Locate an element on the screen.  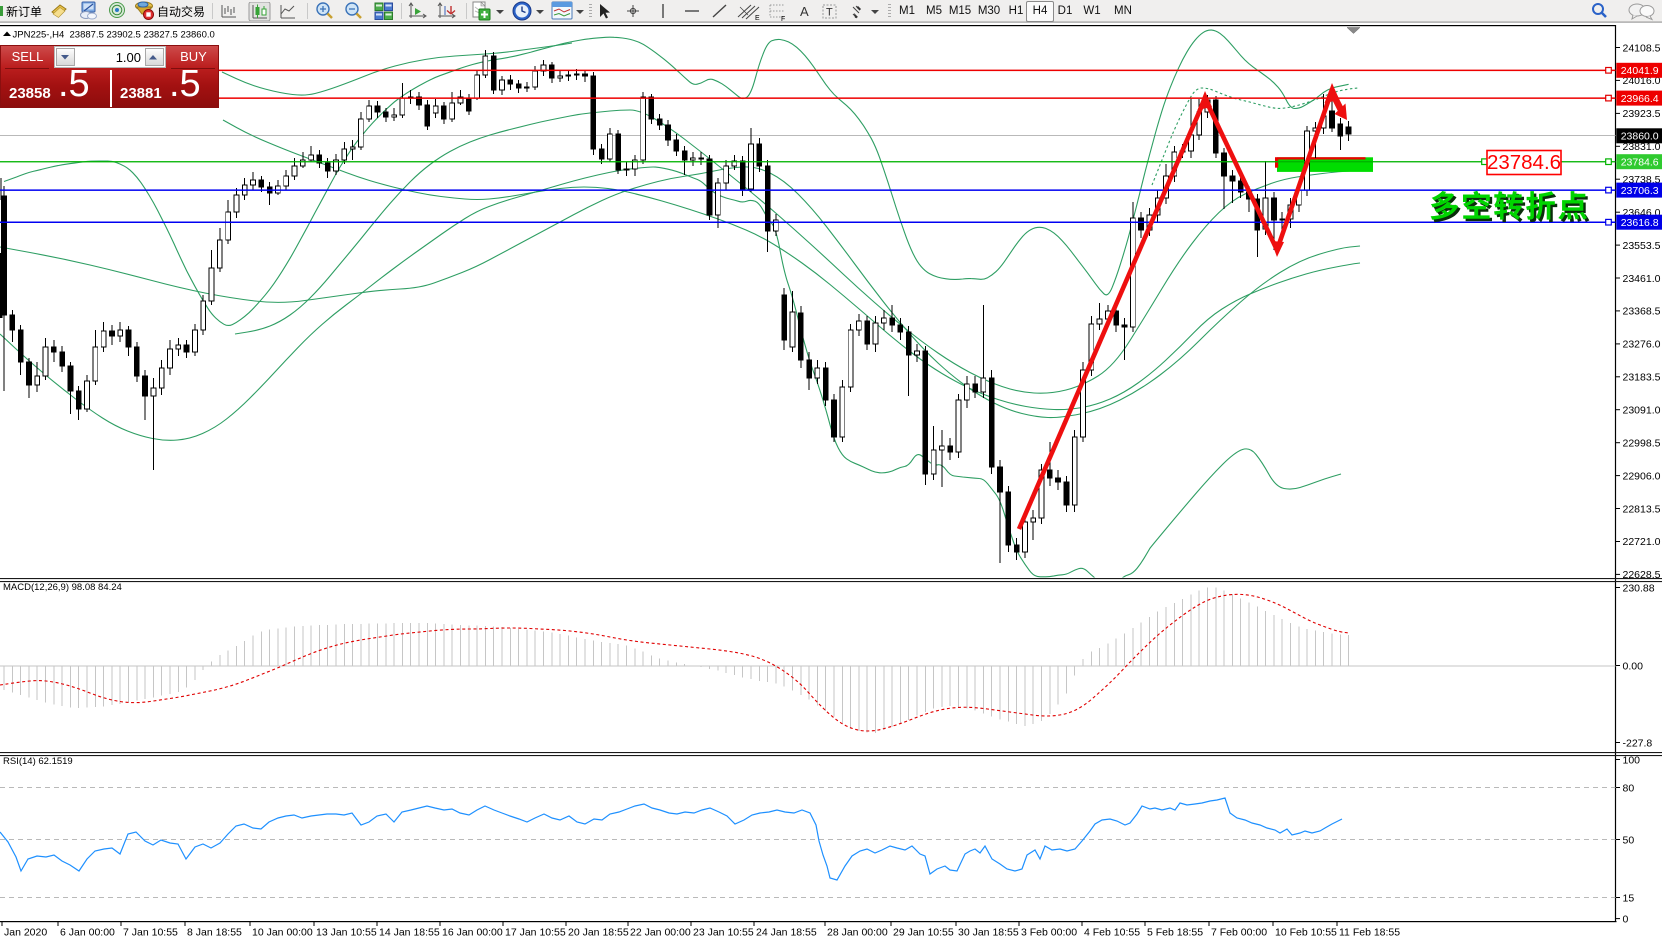
svg-text: 100 is located at coordinates (1632, 760).